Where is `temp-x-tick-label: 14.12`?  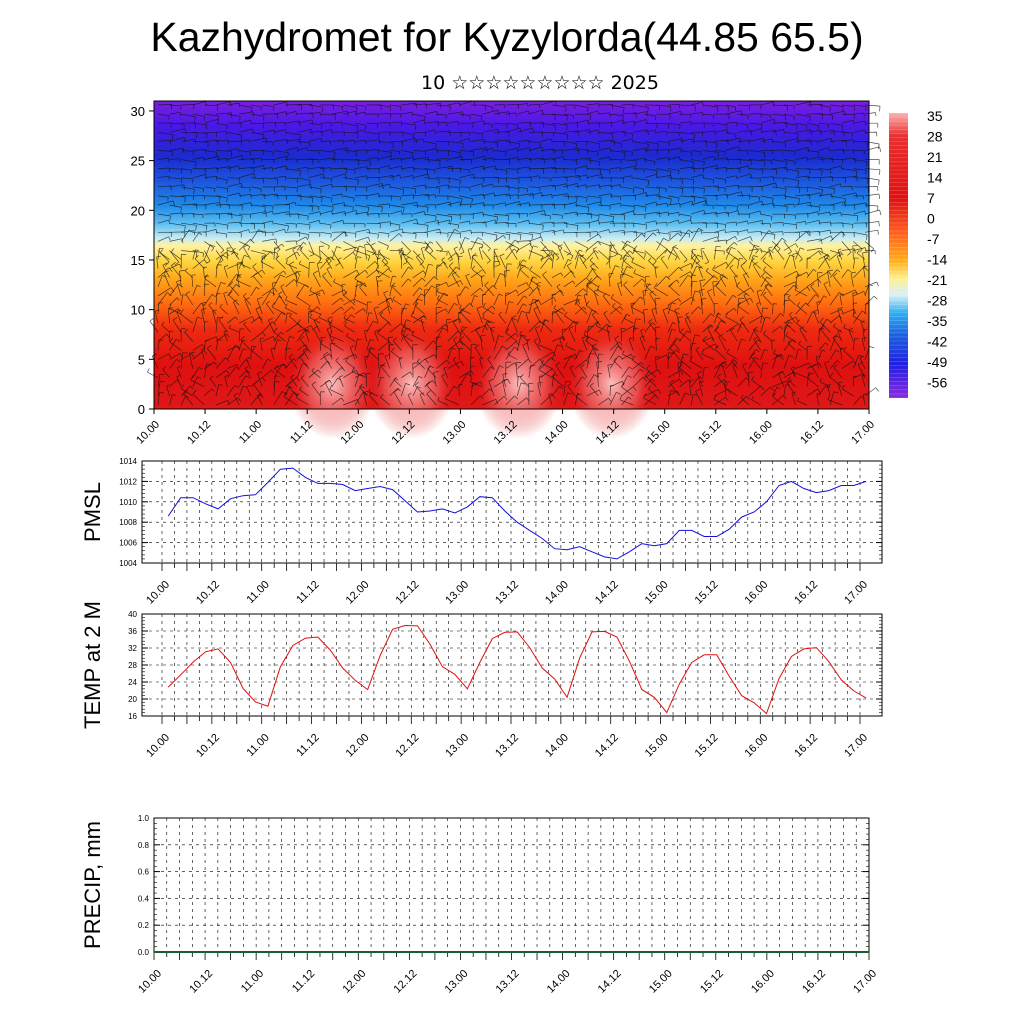
temp-x-tick-label: 14.12 is located at coordinates (607, 746).